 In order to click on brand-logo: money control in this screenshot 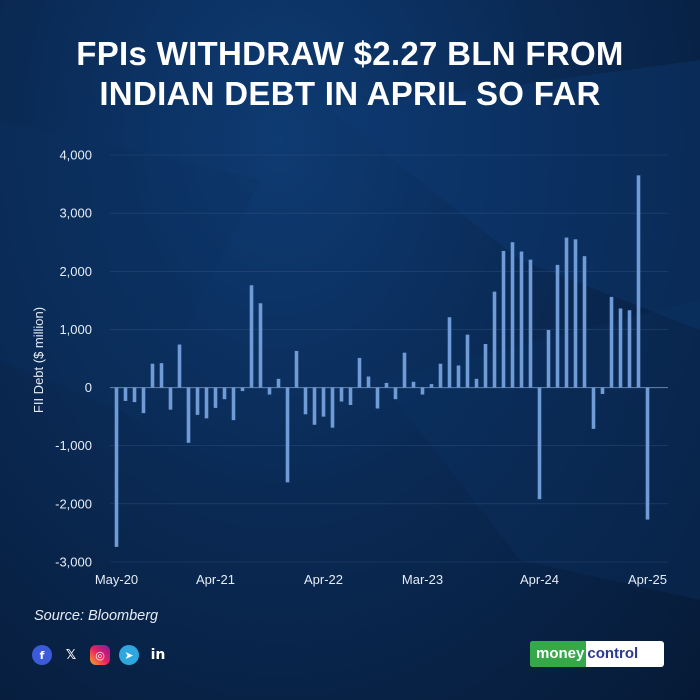, I will do `click(597, 654)`.